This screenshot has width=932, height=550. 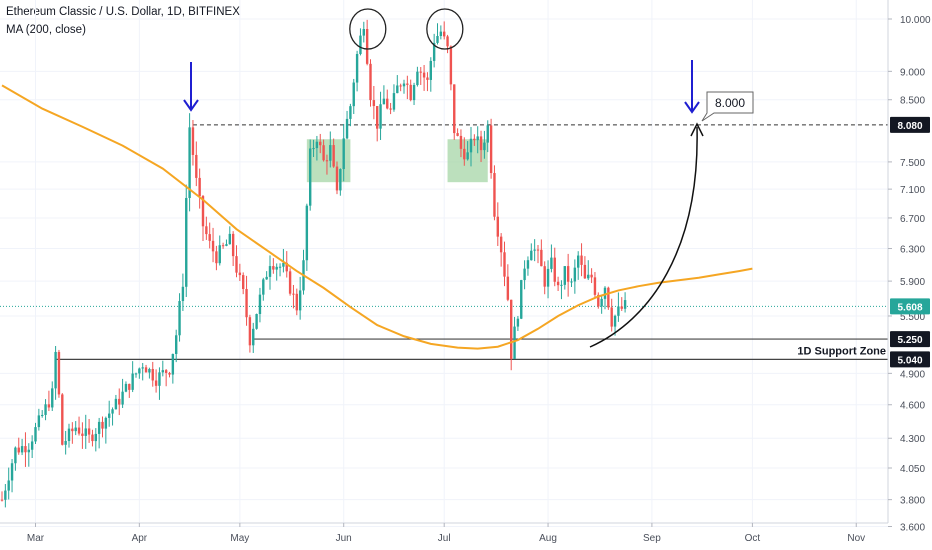 What do you see at coordinates (912, 190) in the screenshot?
I see `y-tick-label: 7.100` at bounding box center [912, 190].